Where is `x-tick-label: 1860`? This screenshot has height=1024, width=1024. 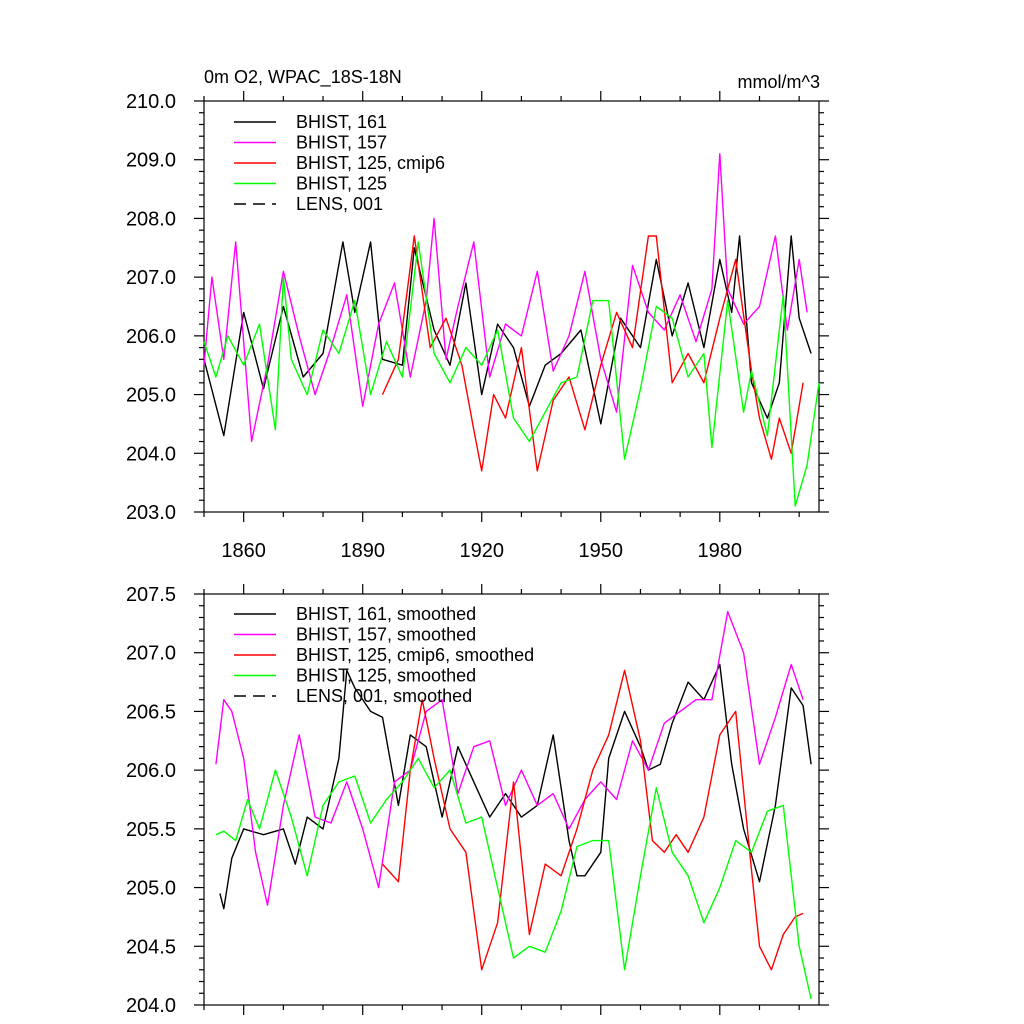
x-tick-label: 1860 is located at coordinates (243, 551).